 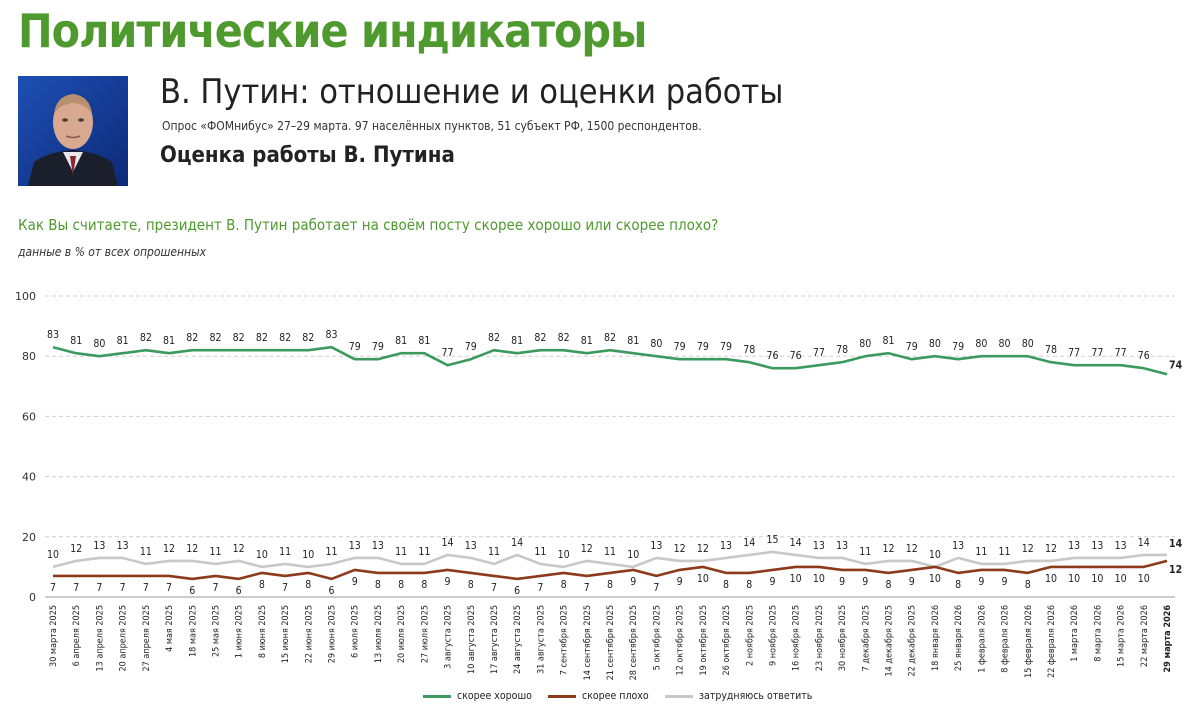 What do you see at coordinates (307, 155) in the screenshot?
I see `section-title: Оценка работы В. Путина` at bounding box center [307, 155].